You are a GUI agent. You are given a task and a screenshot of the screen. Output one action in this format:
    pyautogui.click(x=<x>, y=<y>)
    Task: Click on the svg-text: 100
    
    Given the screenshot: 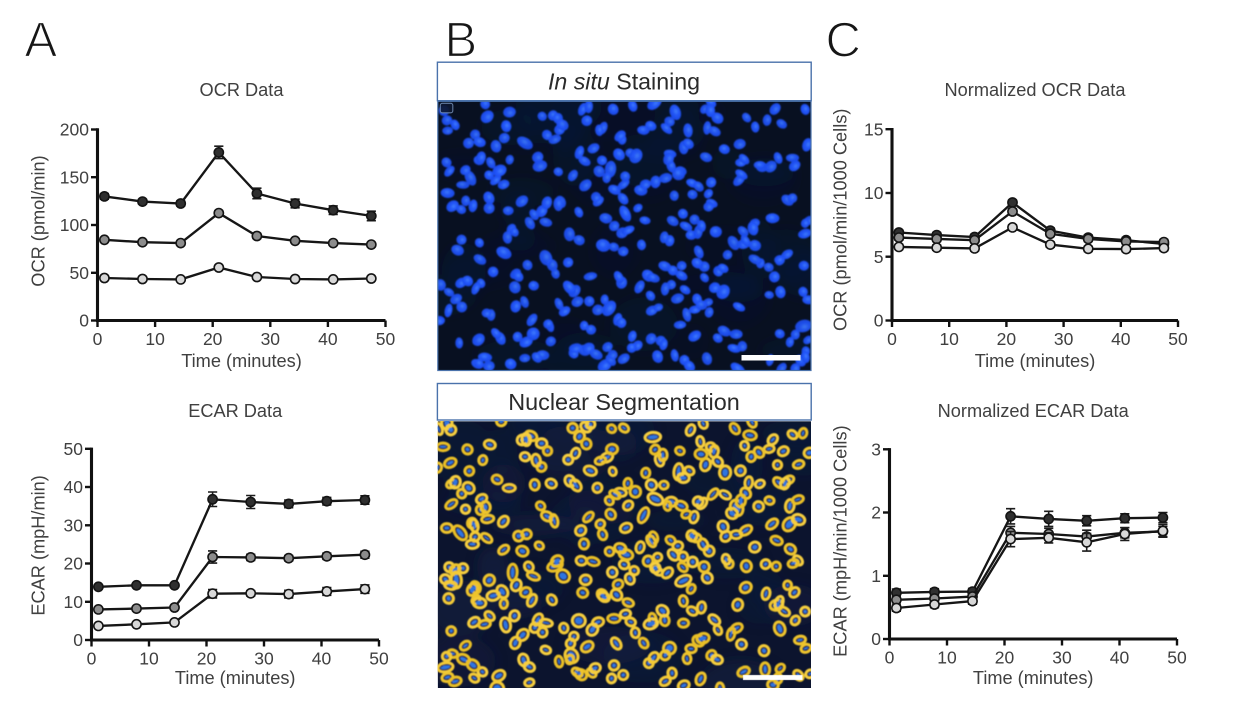 What is the action you would take?
    pyautogui.click(x=74, y=225)
    